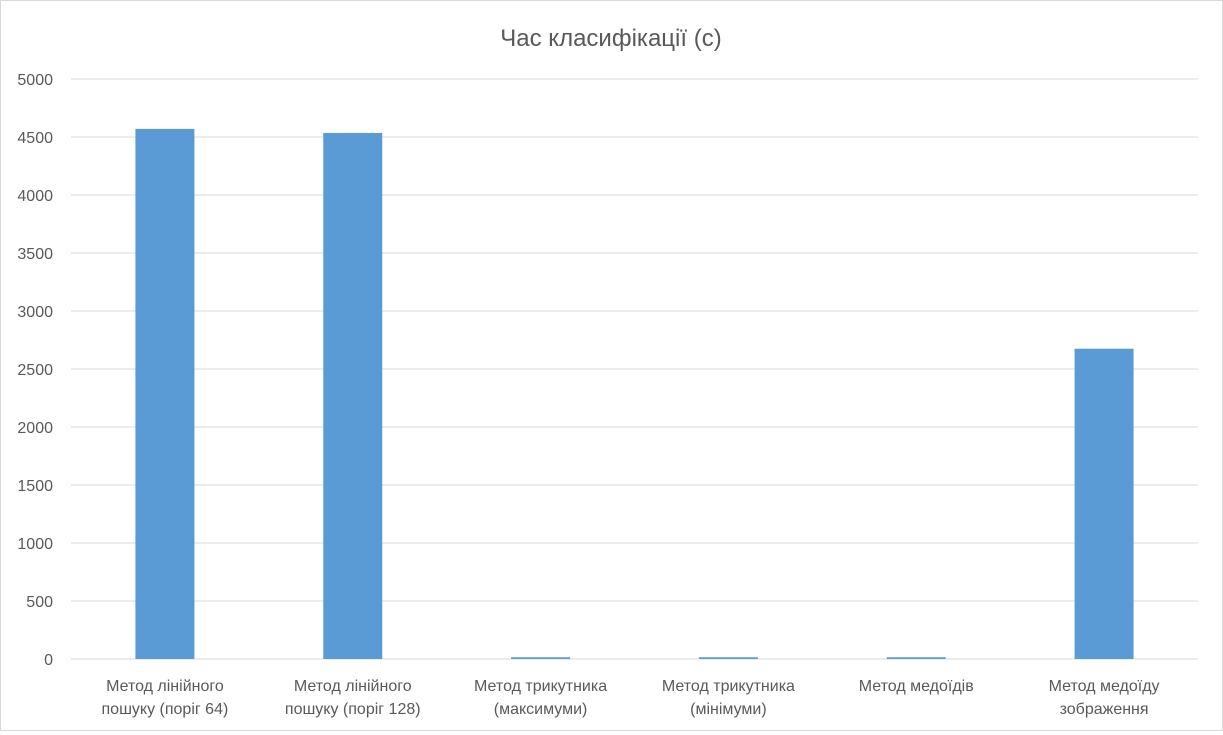 The image size is (1223, 735). What do you see at coordinates (728, 698) in the screenshot?
I see `x-category-label: Метод трикутника (мінімуми)` at bounding box center [728, 698].